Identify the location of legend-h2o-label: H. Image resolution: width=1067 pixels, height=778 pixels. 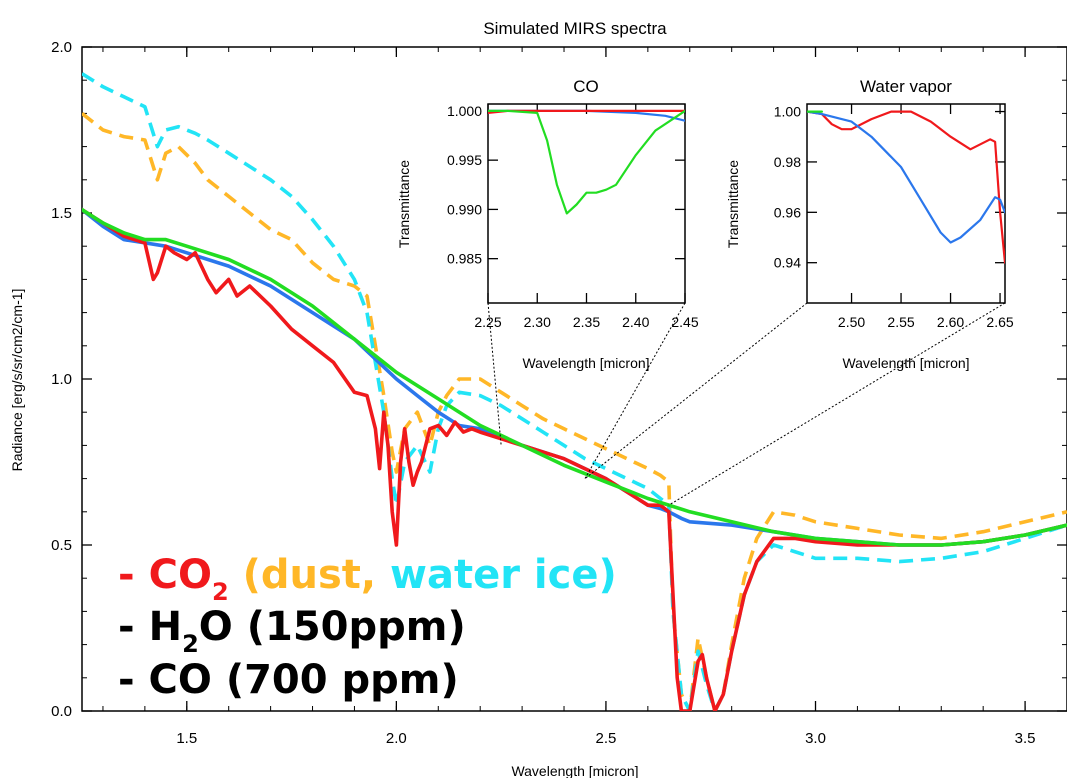
(165, 627).